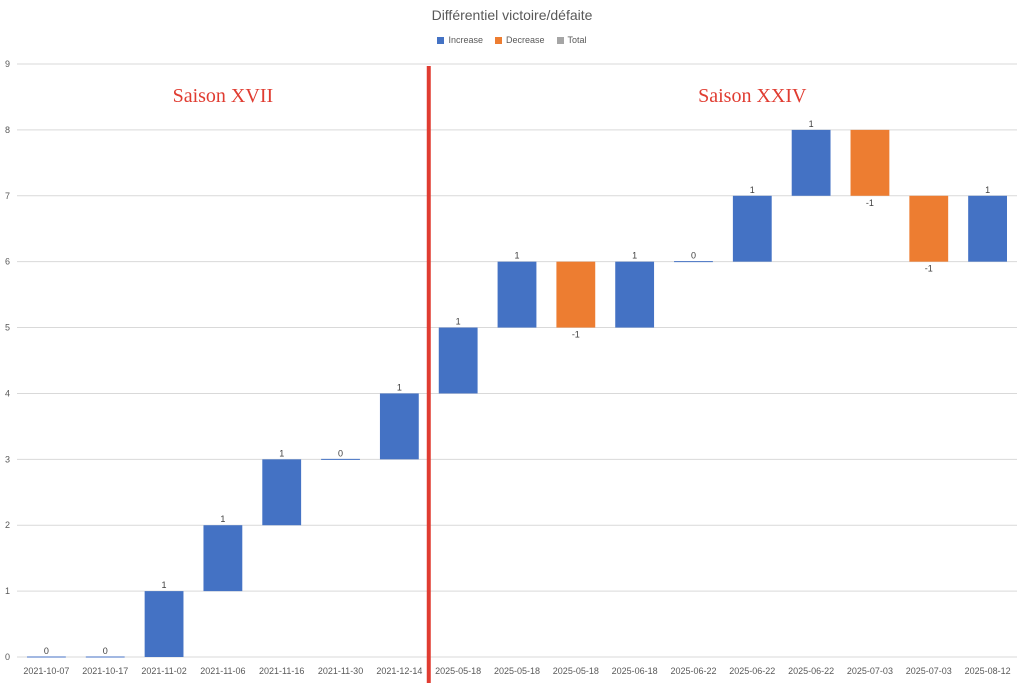 The image size is (1024, 683). I want to click on legend-item-total: Total, so click(571, 40).